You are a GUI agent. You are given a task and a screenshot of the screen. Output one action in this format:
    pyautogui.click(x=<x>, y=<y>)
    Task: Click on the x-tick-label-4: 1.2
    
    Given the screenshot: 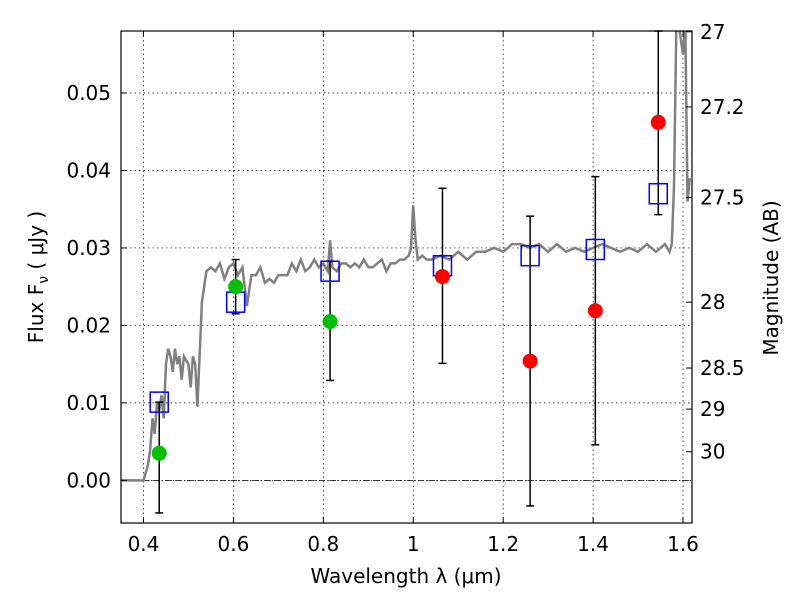 What is the action you would take?
    pyautogui.click(x=503, y=544)
    